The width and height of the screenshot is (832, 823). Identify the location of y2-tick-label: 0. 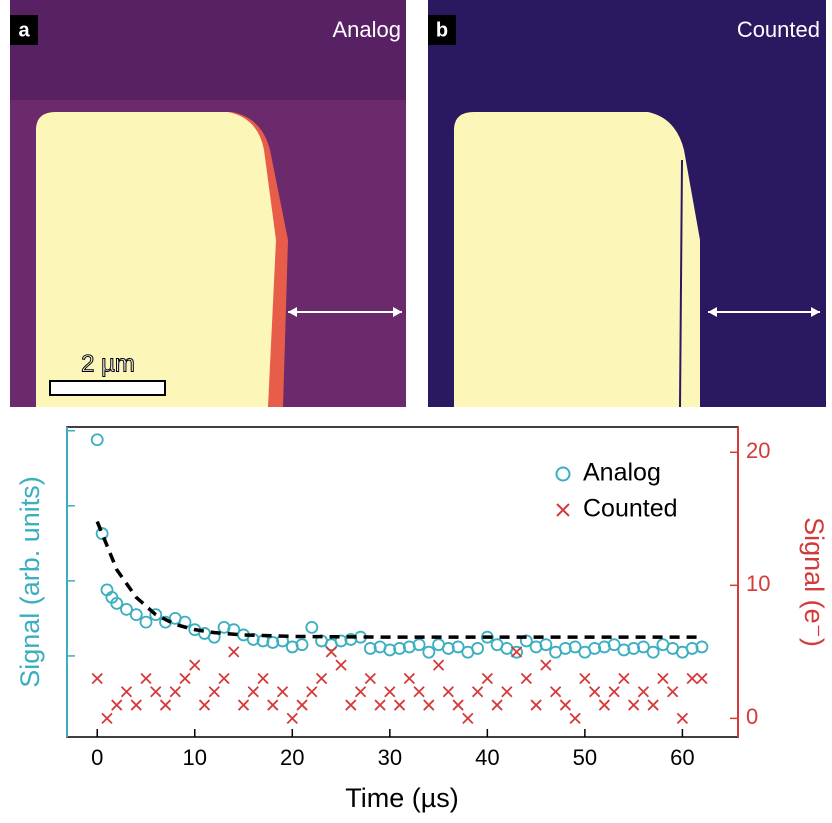
(752, 716).